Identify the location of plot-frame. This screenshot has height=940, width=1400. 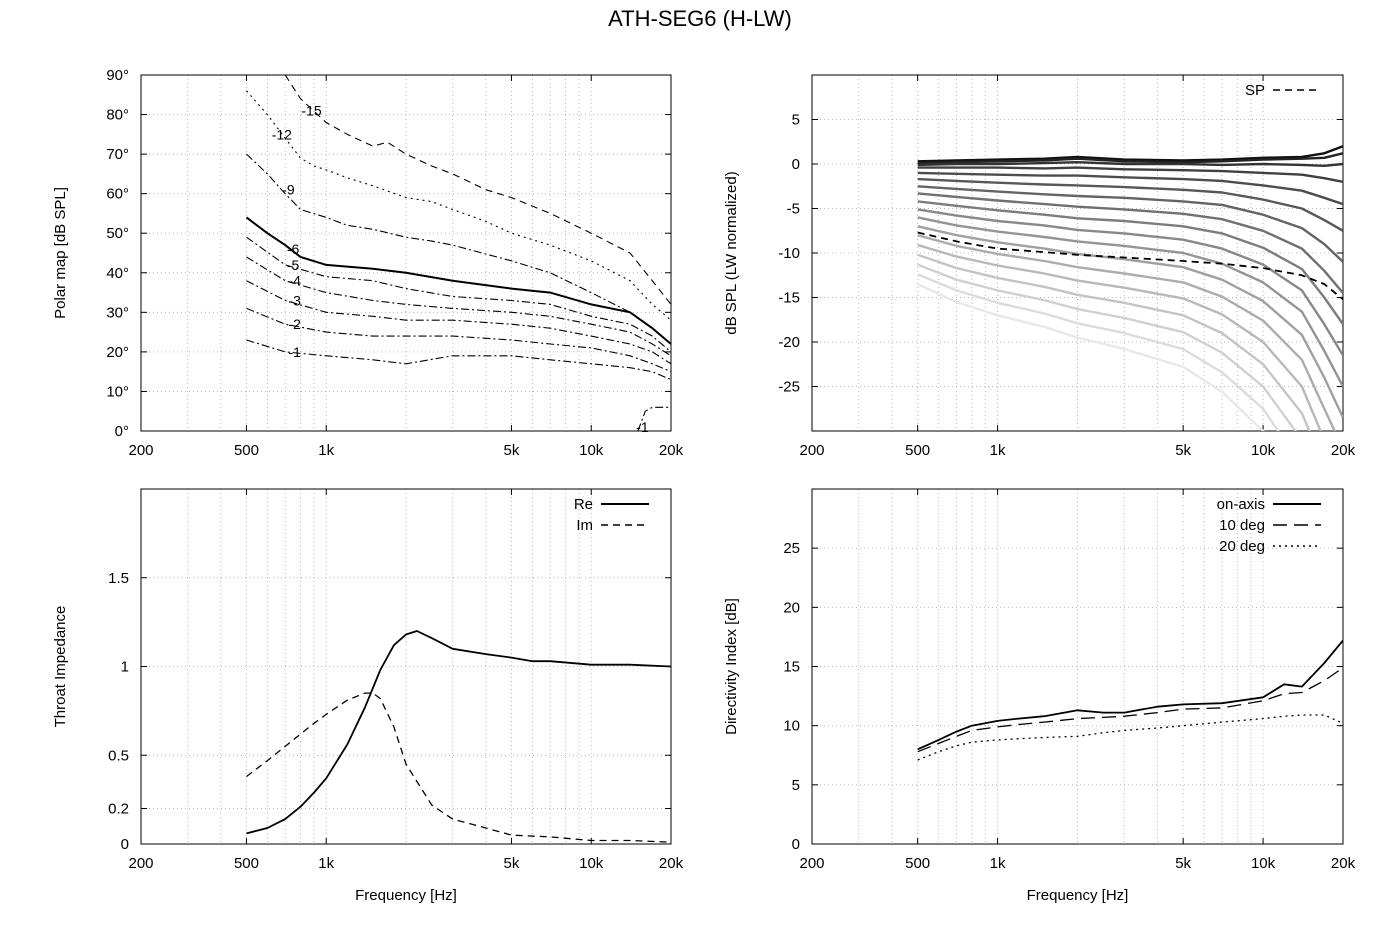
(406, 253).